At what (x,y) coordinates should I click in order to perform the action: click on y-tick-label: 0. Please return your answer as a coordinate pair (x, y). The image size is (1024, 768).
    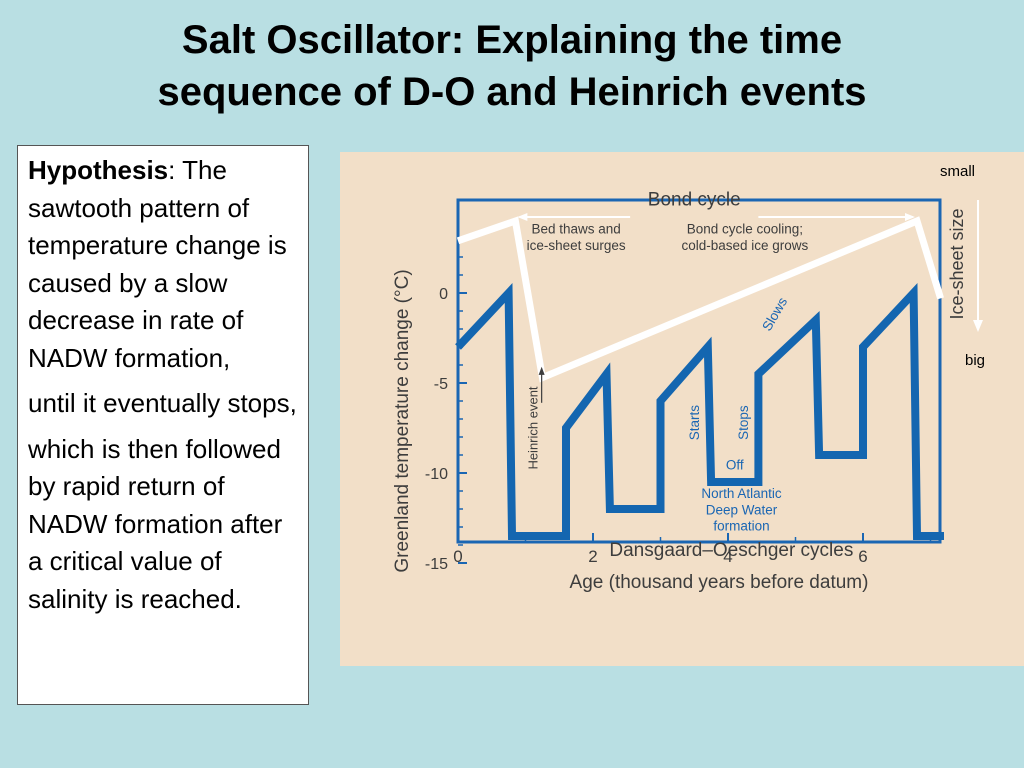
    Looking at the image, I should click on (443, 294).